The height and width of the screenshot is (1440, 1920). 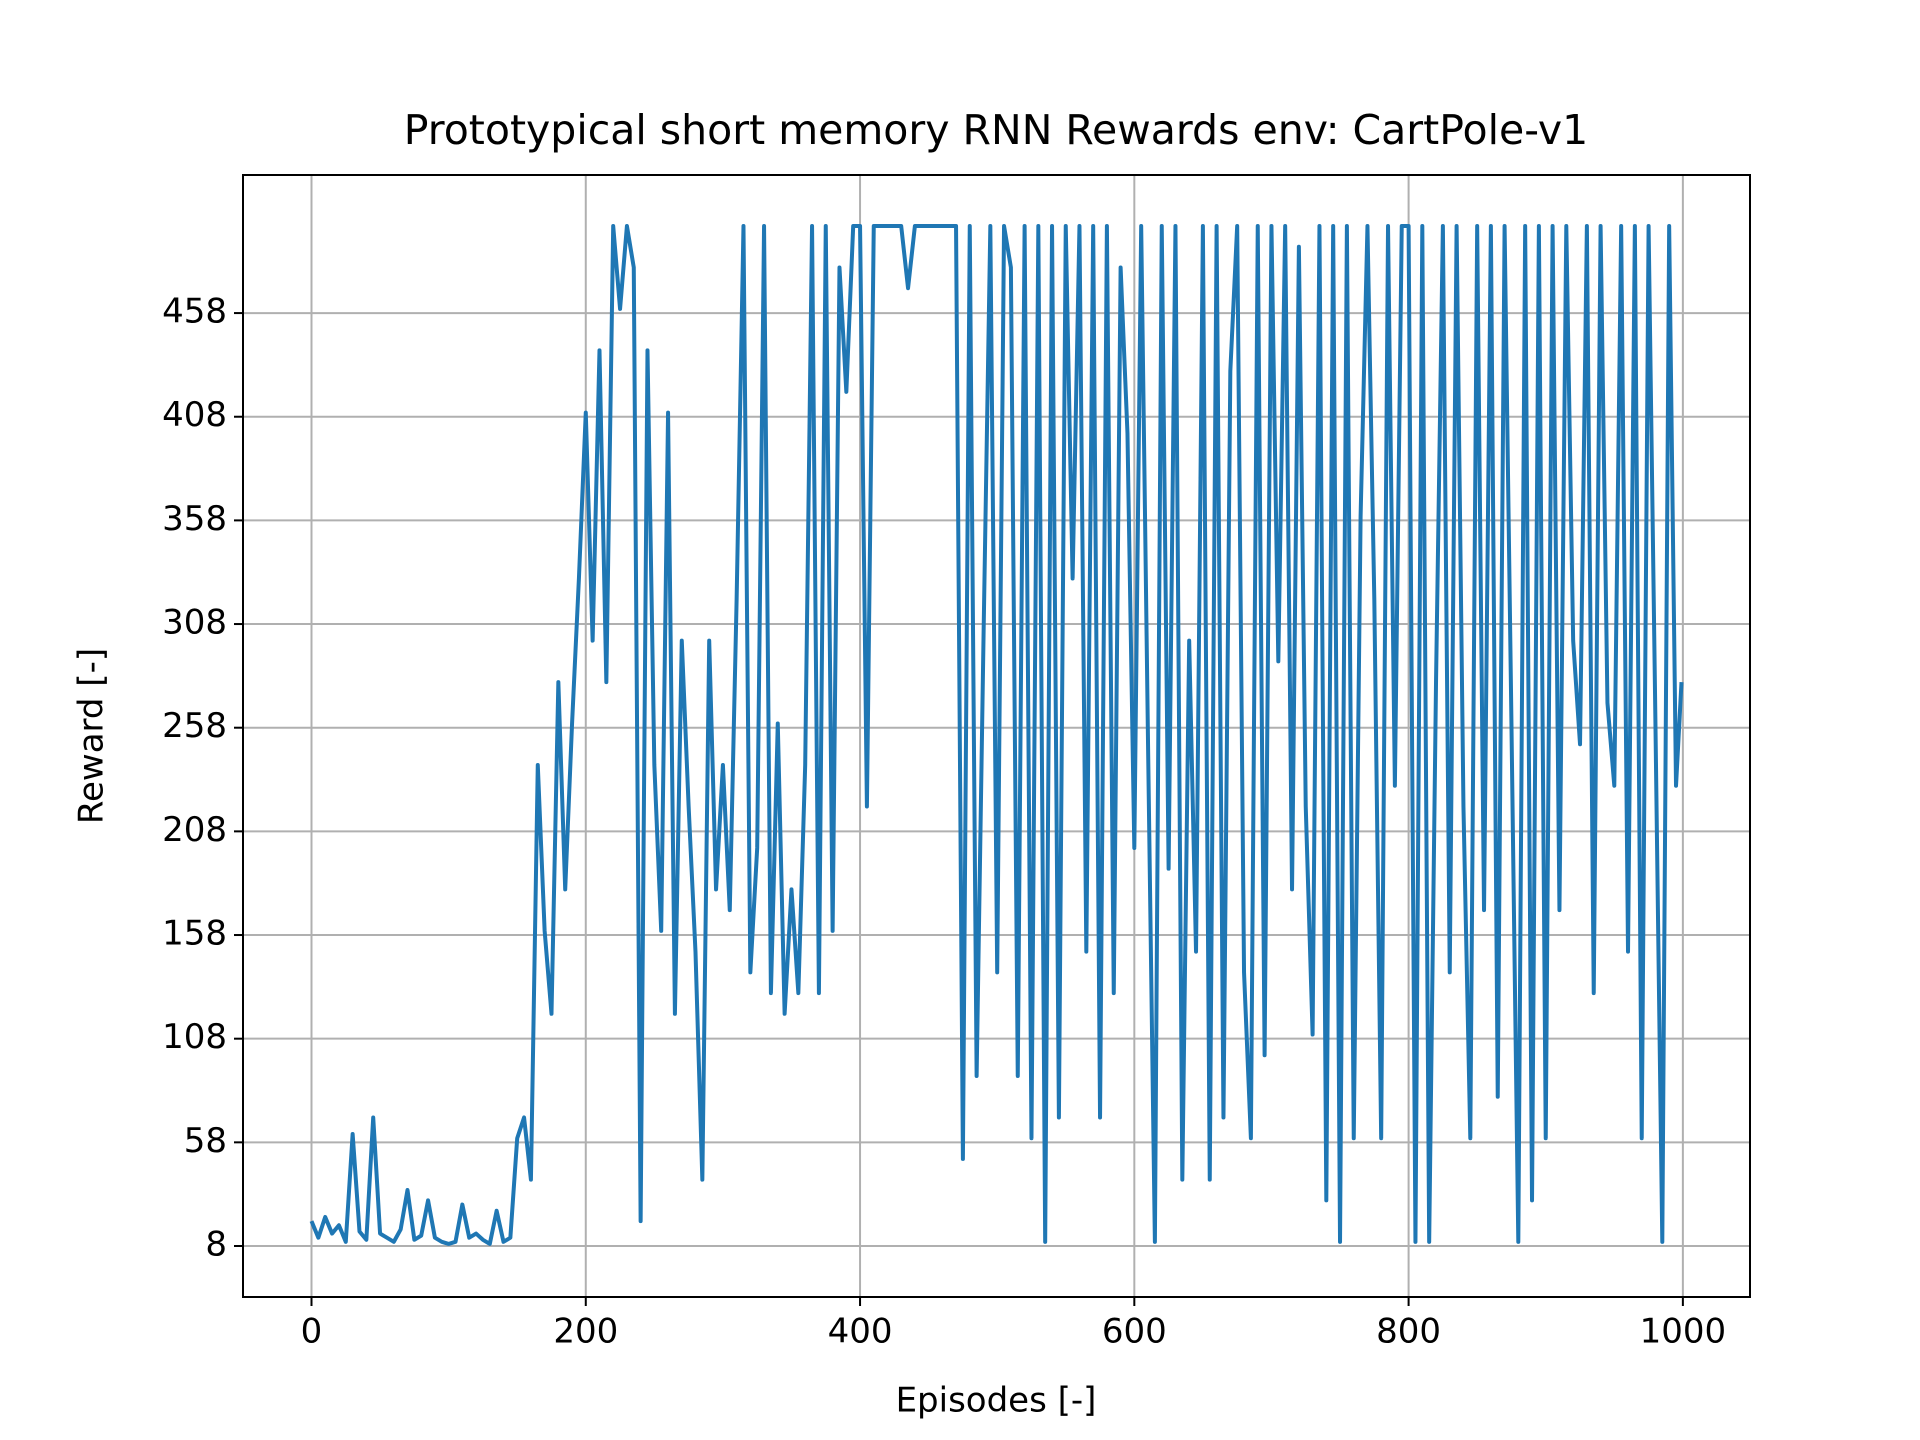 What do you see at coordinates (1408, 1332) in the screenshot?
I see `x-tick-label: 800` at bounding box center [1408, 1332].